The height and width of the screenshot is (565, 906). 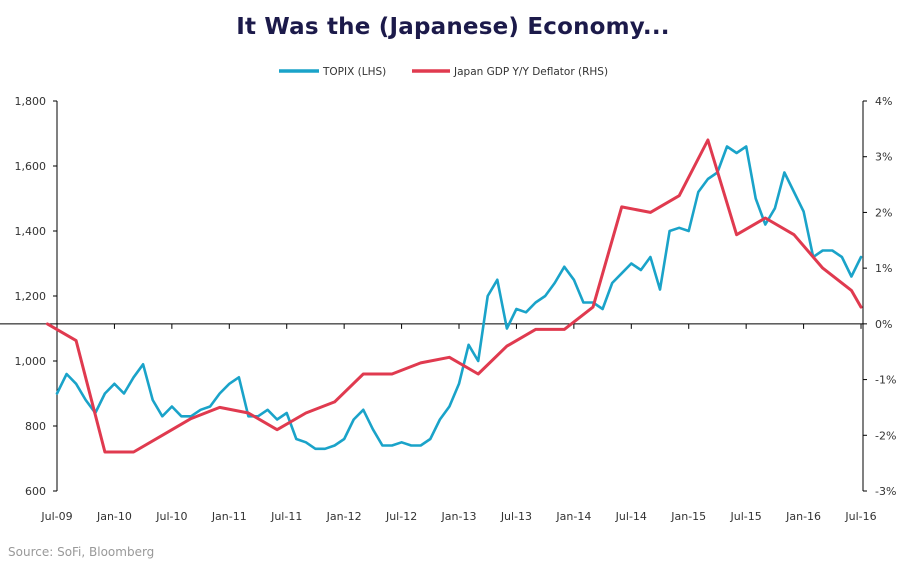 What do you see at coordinates (56, 516) in the screenshot?
I see `x-tick-label: Jul-09` at bounding box center [56, 516].